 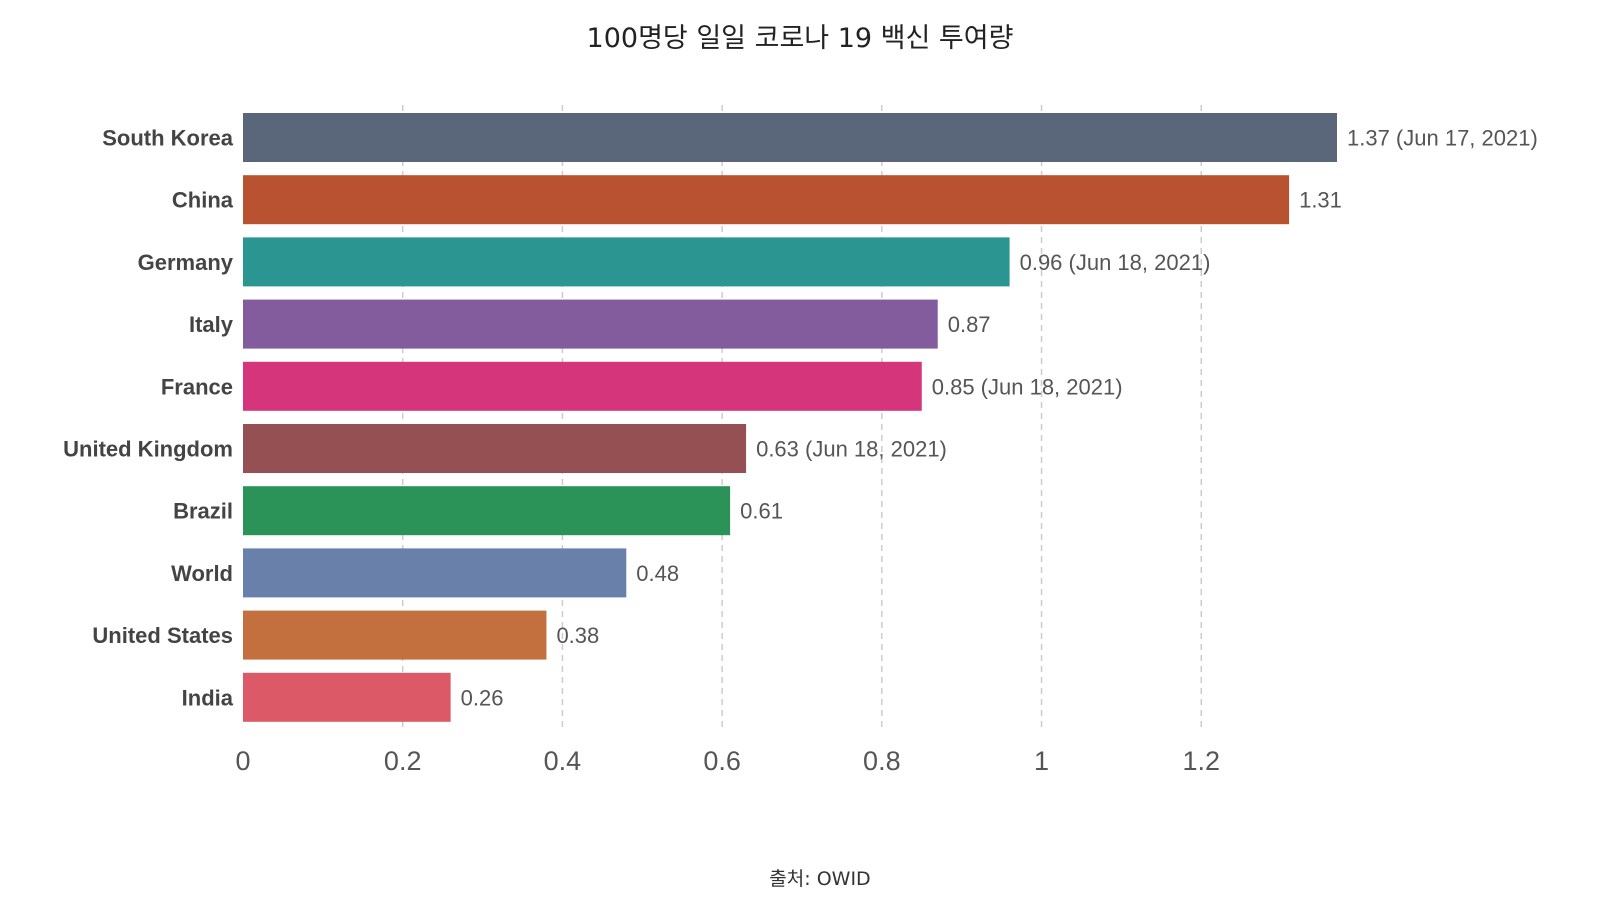 What do you see at coordinates (657, 573) in the screenshot?
I see `value-label-world: 0.48` at bounding box center [657, 573].